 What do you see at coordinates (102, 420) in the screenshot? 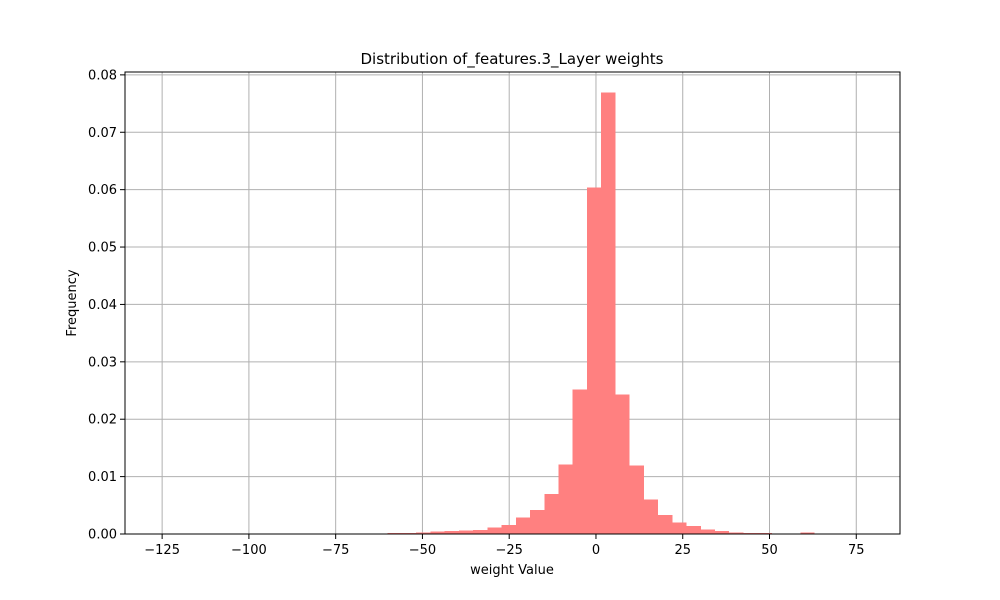
I see `y-tick-label: 0.02` at bounding box center [102, 420].